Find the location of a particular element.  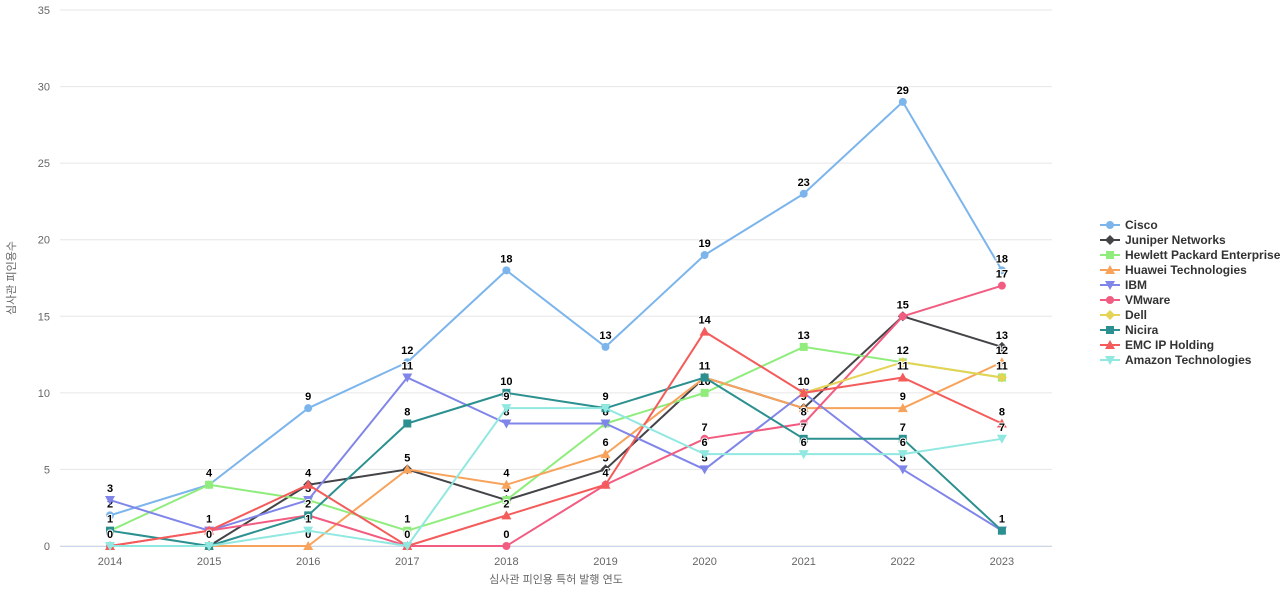

data-label: 6 is located at coordinates (705, 443).